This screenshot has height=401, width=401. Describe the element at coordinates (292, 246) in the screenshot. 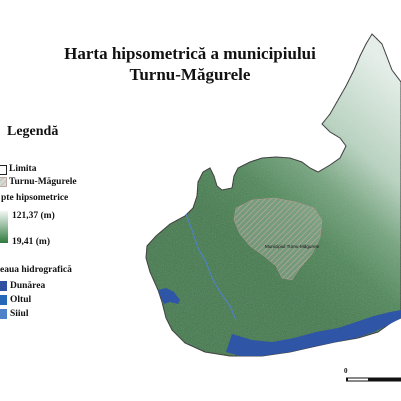

I see `town-map-label: Municipiul Turnu-Măgurele` at that location.